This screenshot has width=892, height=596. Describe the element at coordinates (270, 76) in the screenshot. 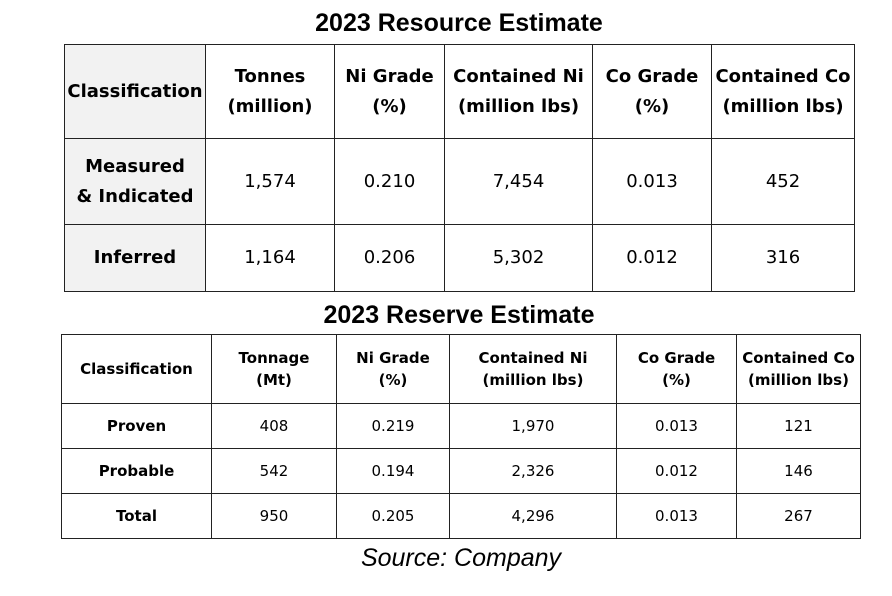

I see `header-line: Tonnes` at that location.